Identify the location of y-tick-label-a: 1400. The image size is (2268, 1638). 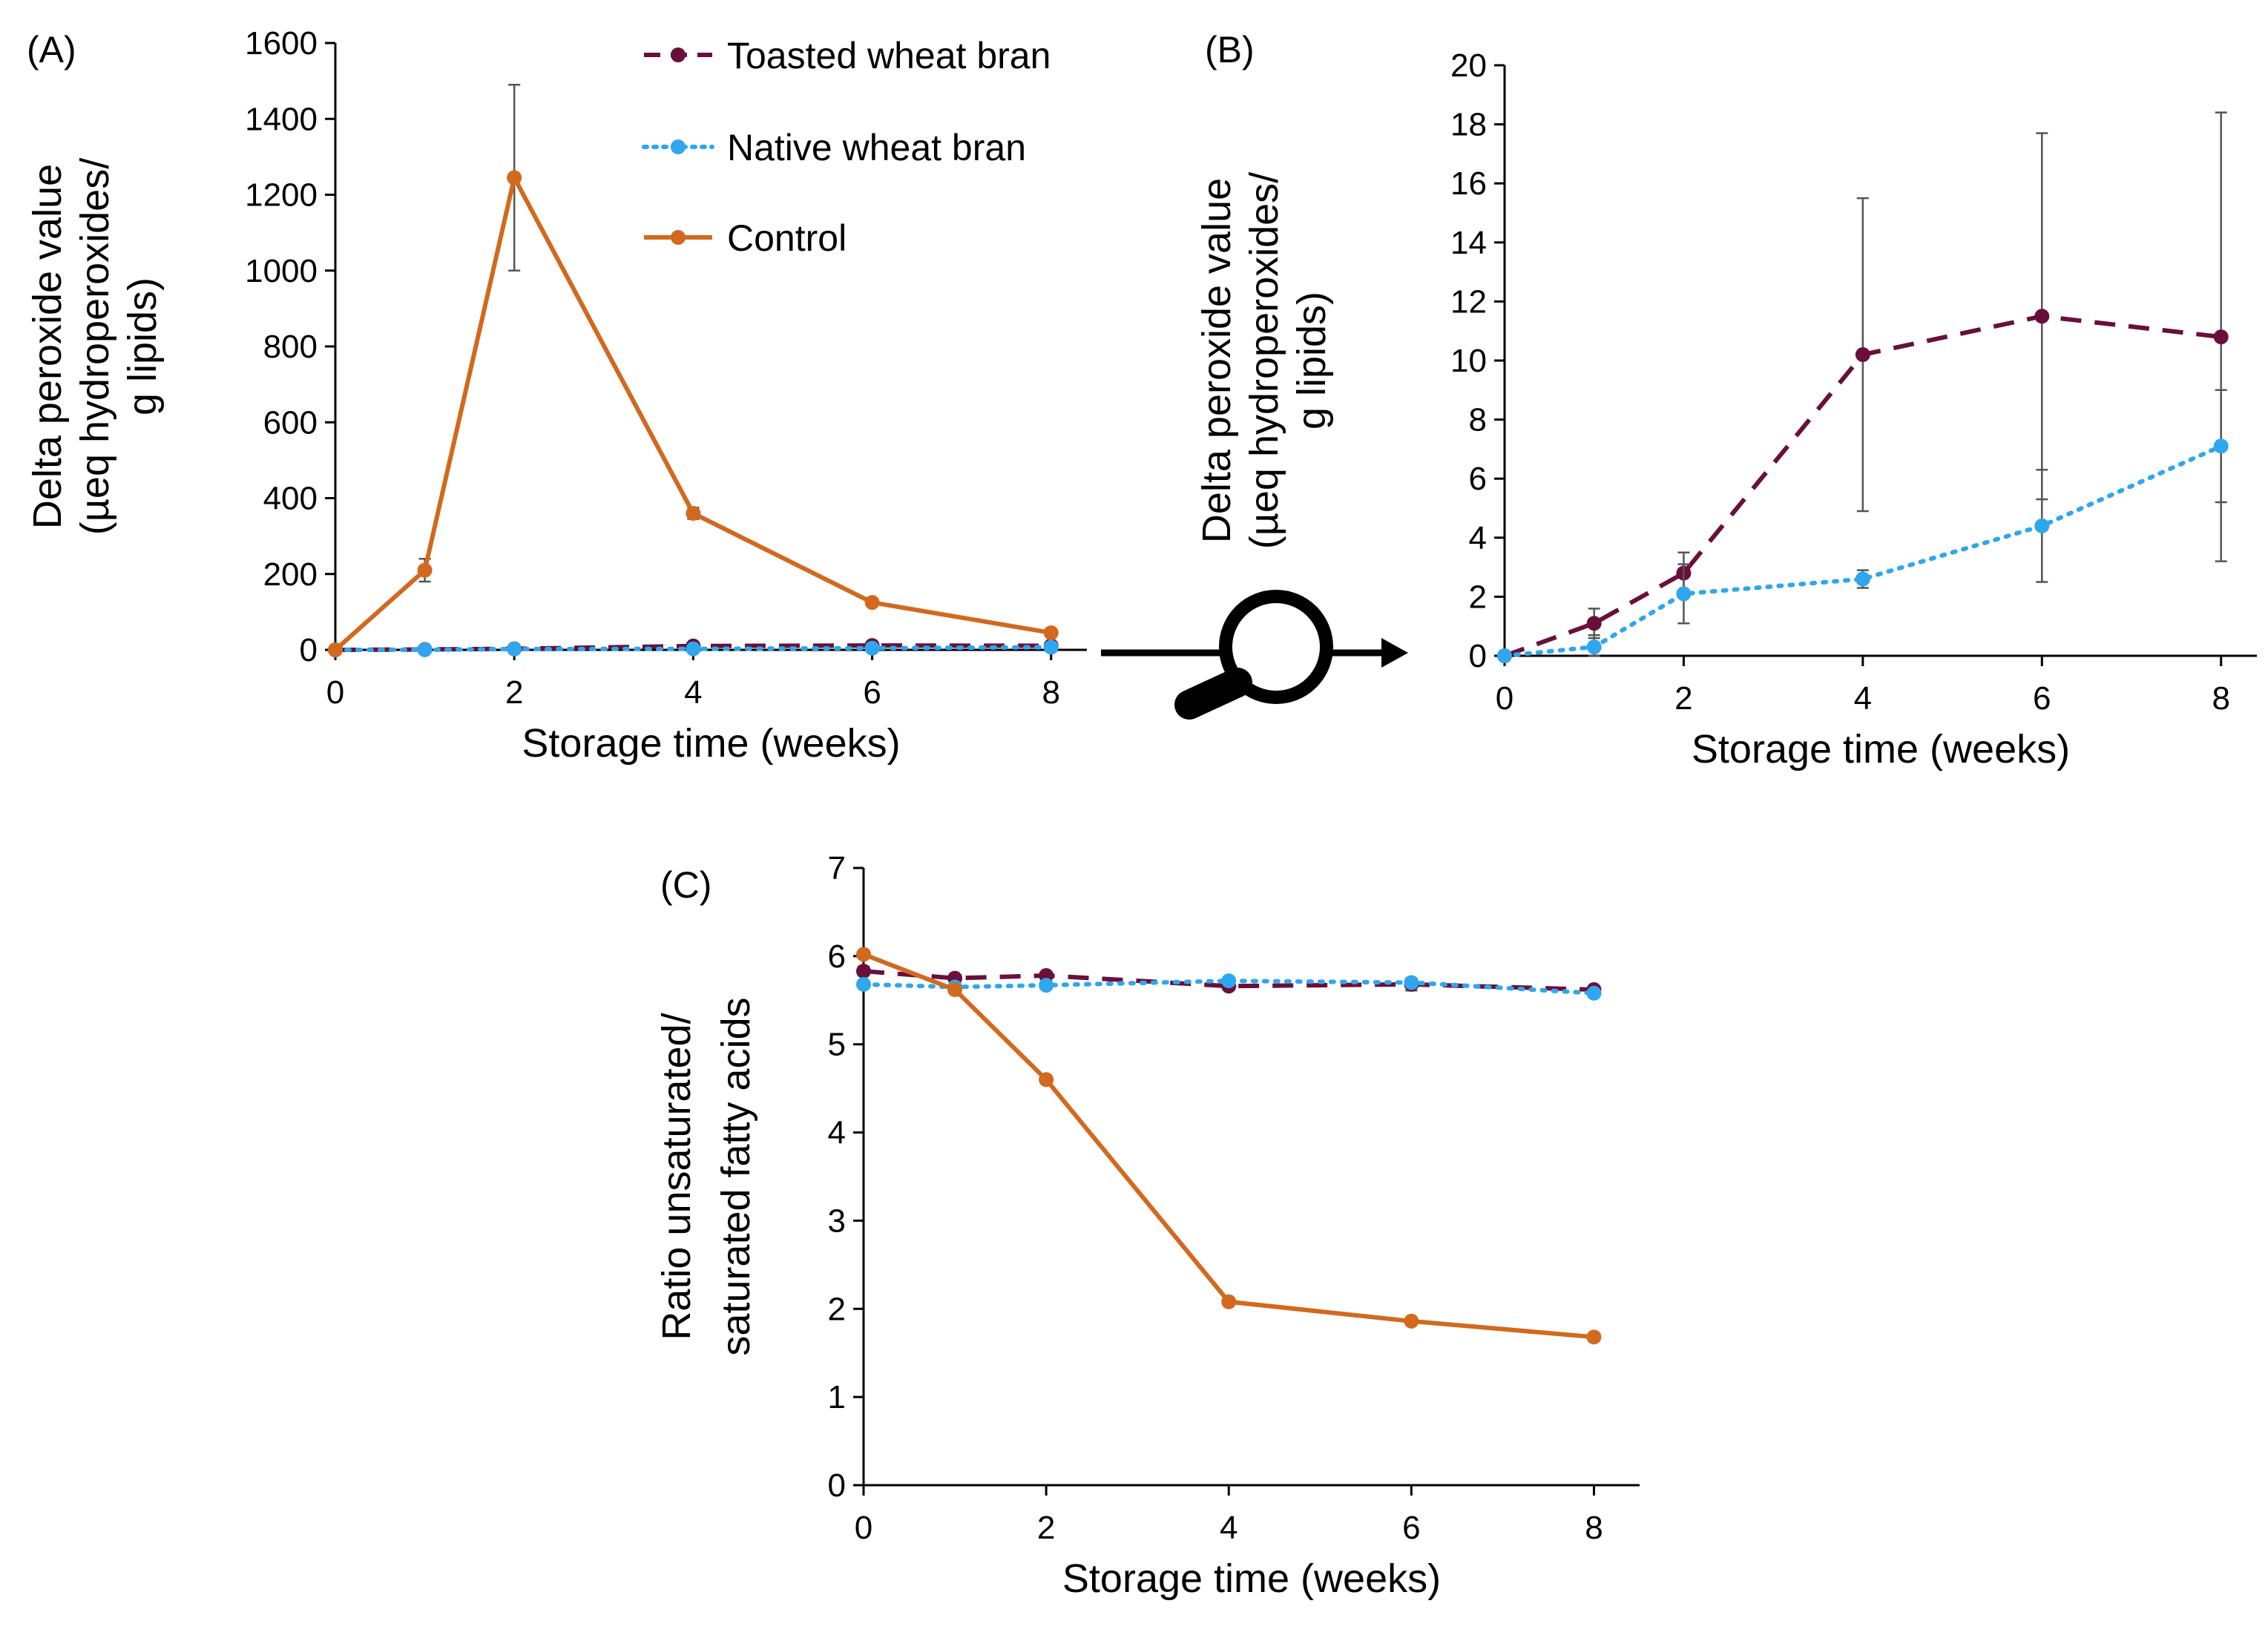
(281, 119).